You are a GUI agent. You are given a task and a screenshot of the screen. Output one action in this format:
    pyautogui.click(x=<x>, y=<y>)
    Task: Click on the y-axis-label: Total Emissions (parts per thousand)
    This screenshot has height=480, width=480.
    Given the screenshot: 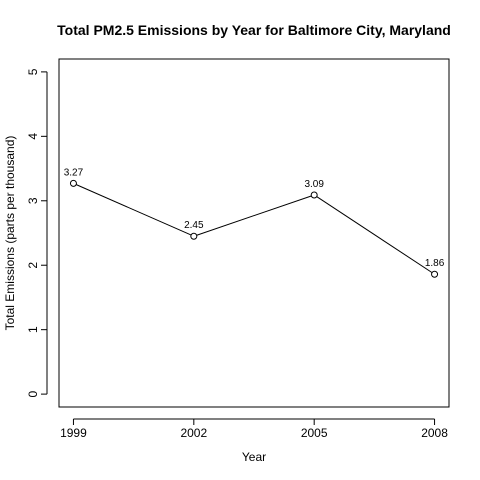 What is the action you would take?
    pyautogui.click(x=10, y=233)
    